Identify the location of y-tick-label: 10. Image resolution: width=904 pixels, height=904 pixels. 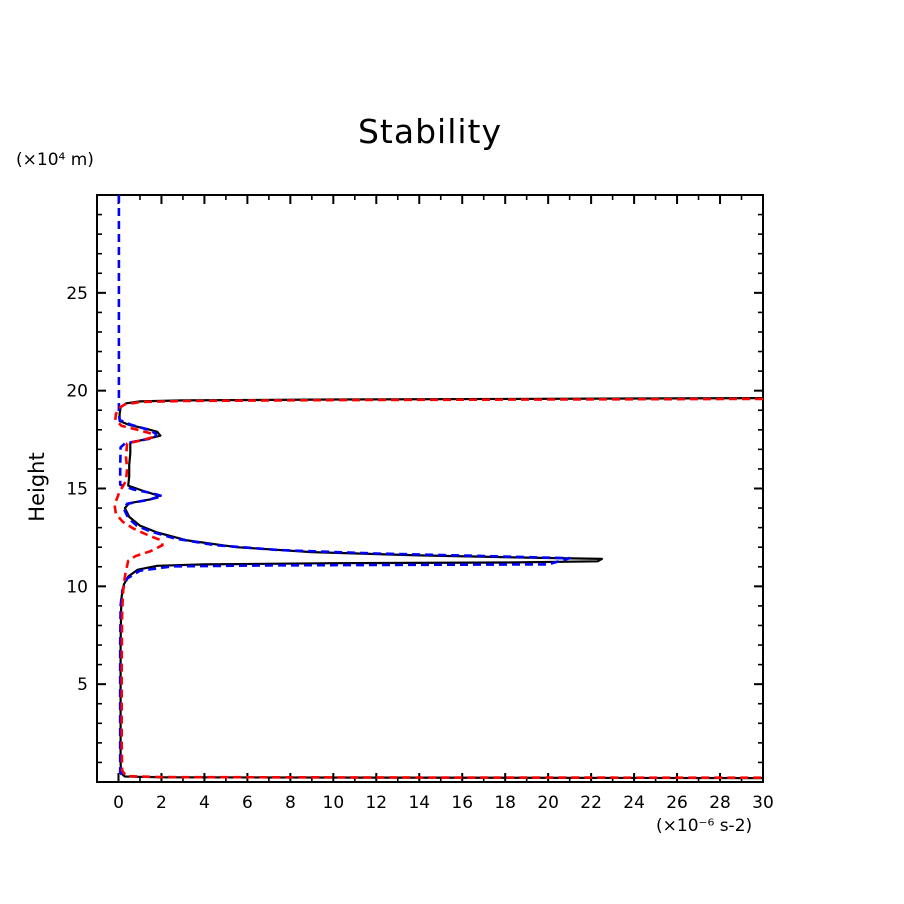
(77, 587).